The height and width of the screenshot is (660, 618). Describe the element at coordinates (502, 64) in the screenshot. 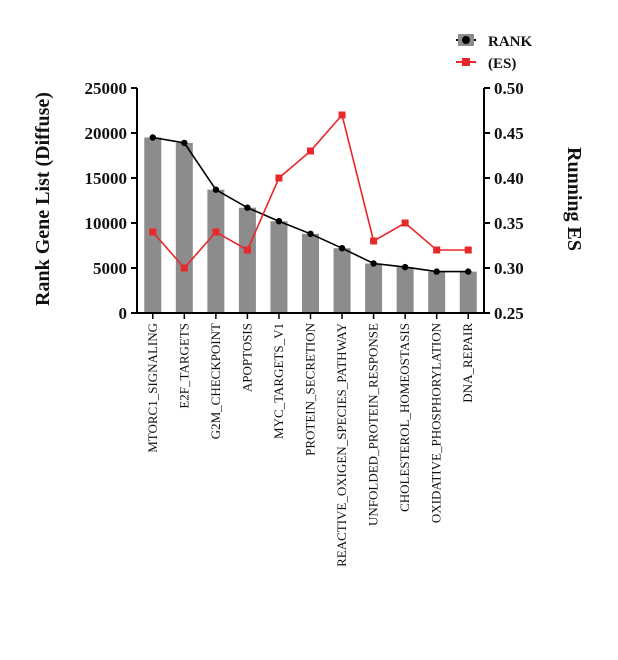

I see `legend-es-label: (ES)` at that location.